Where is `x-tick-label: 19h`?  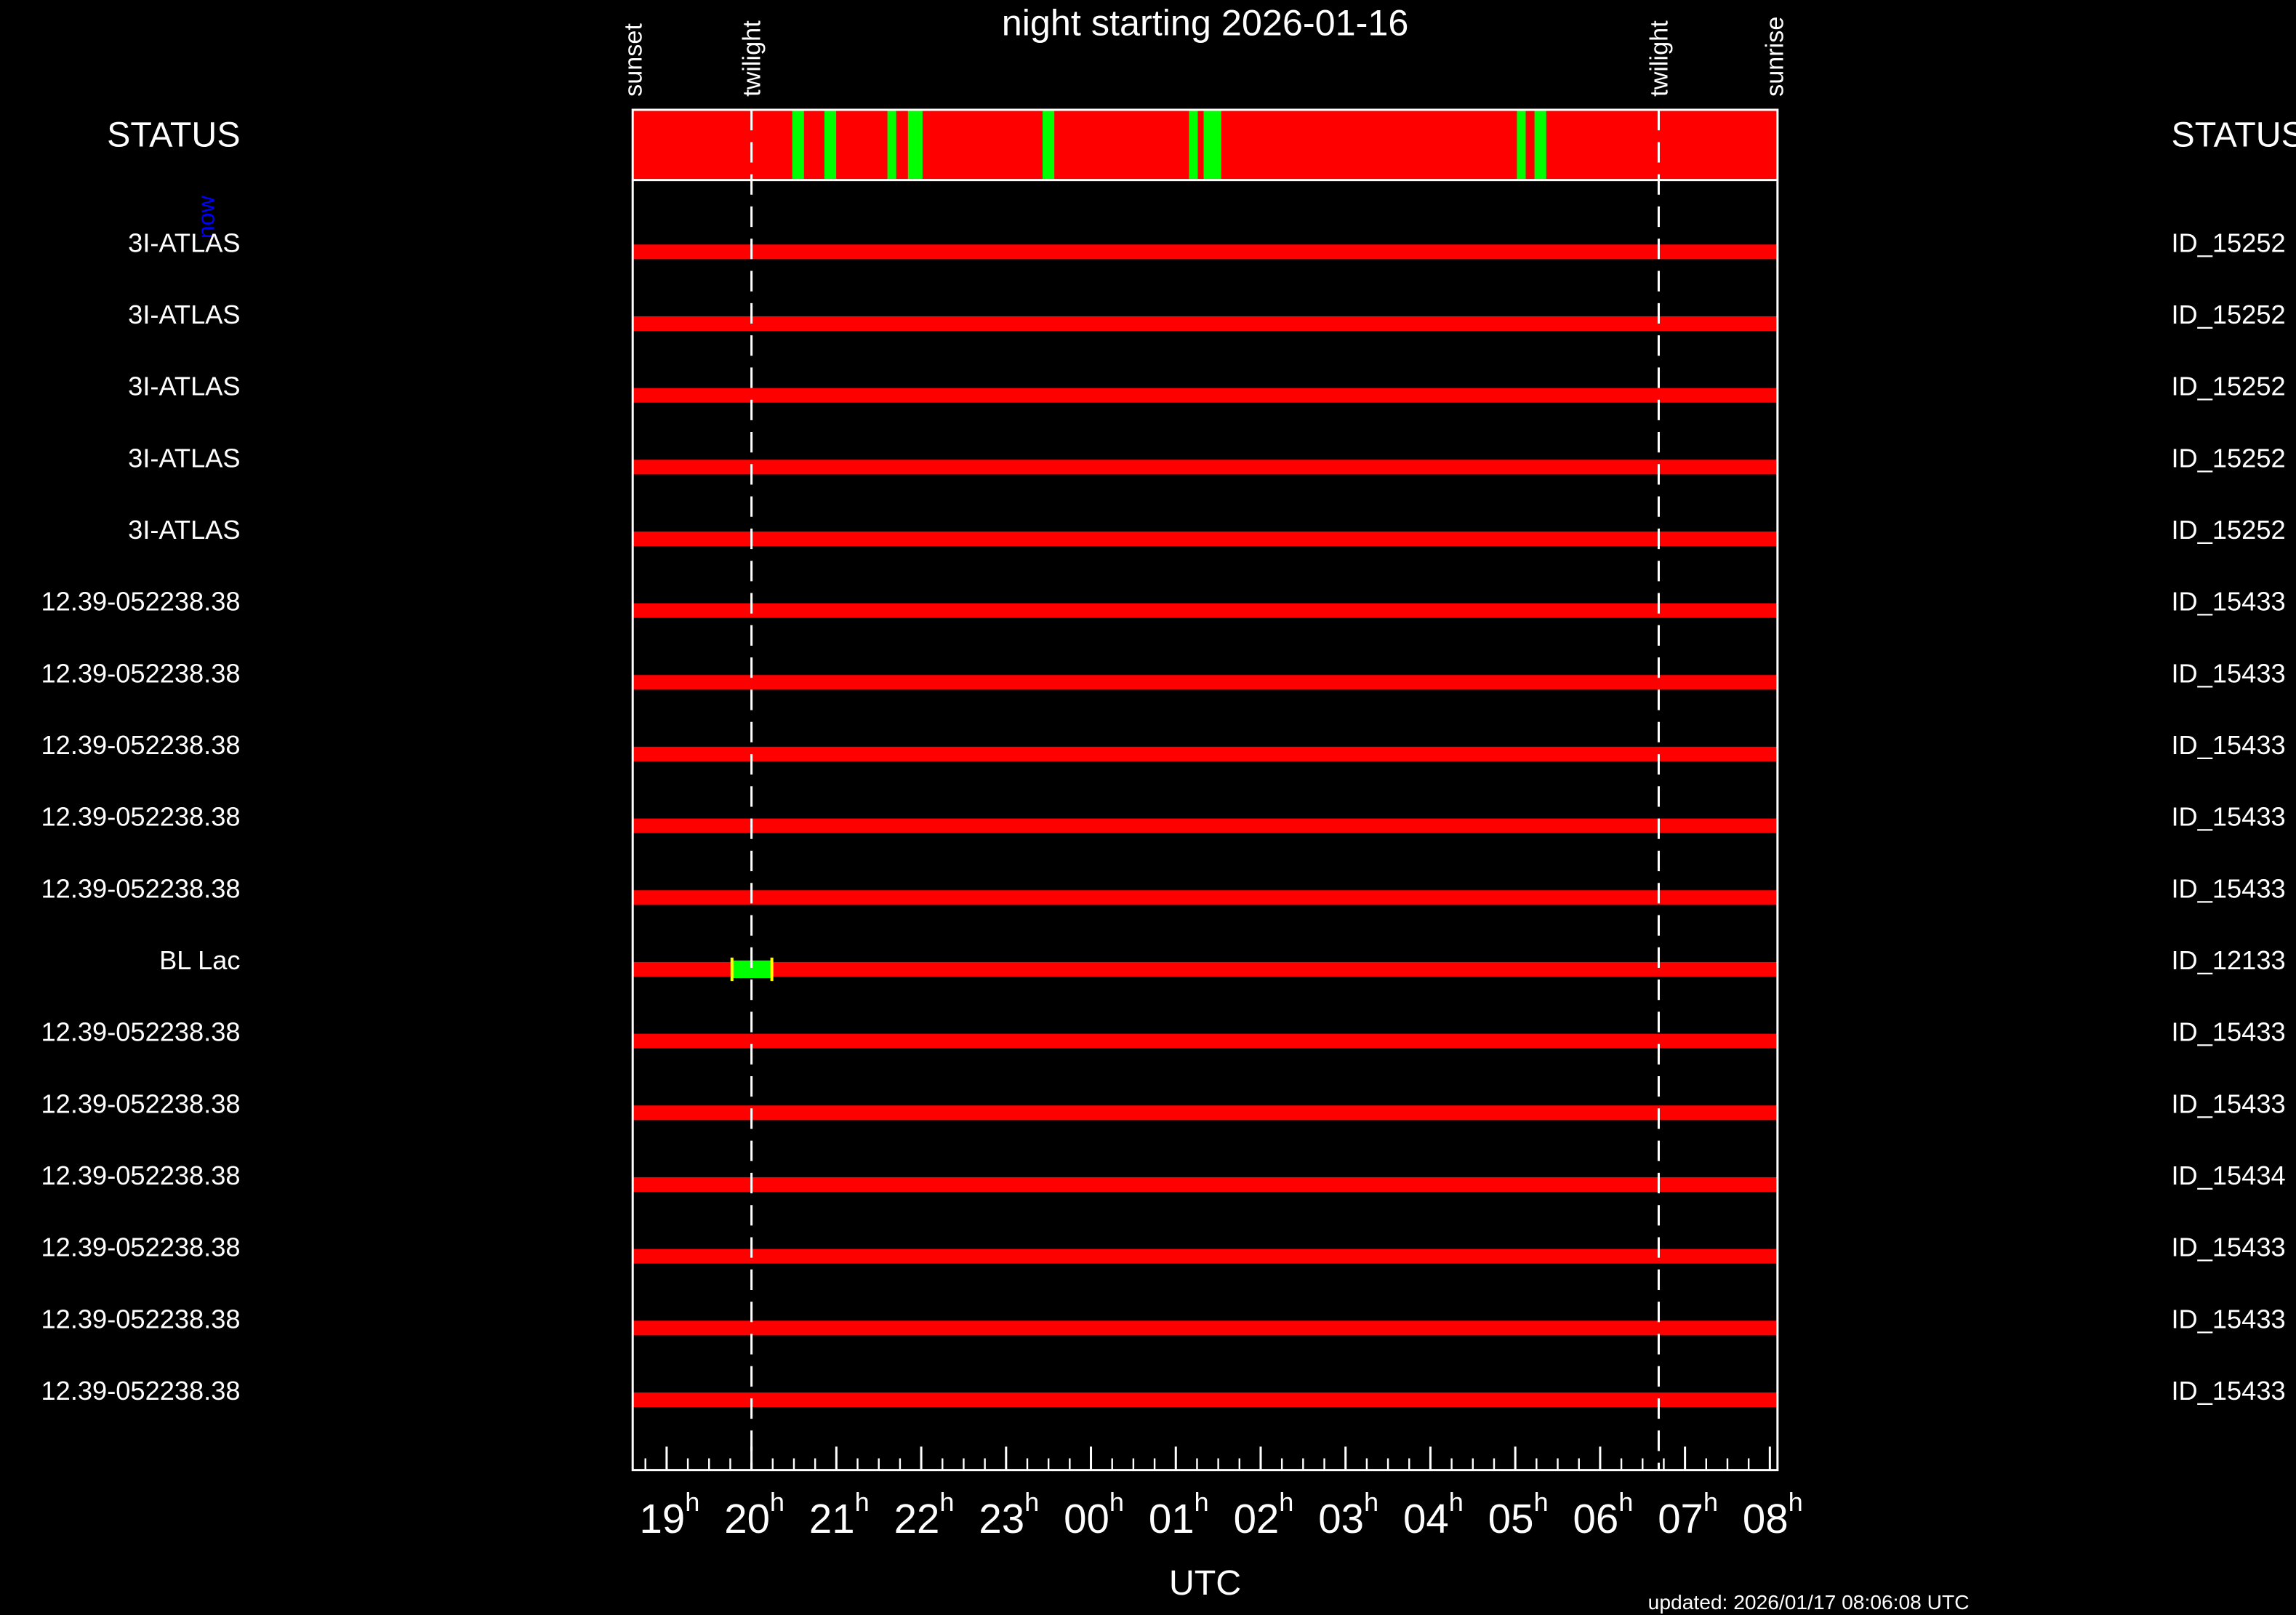
x-tick-label: 19h is located at coordinates (669, 1514).